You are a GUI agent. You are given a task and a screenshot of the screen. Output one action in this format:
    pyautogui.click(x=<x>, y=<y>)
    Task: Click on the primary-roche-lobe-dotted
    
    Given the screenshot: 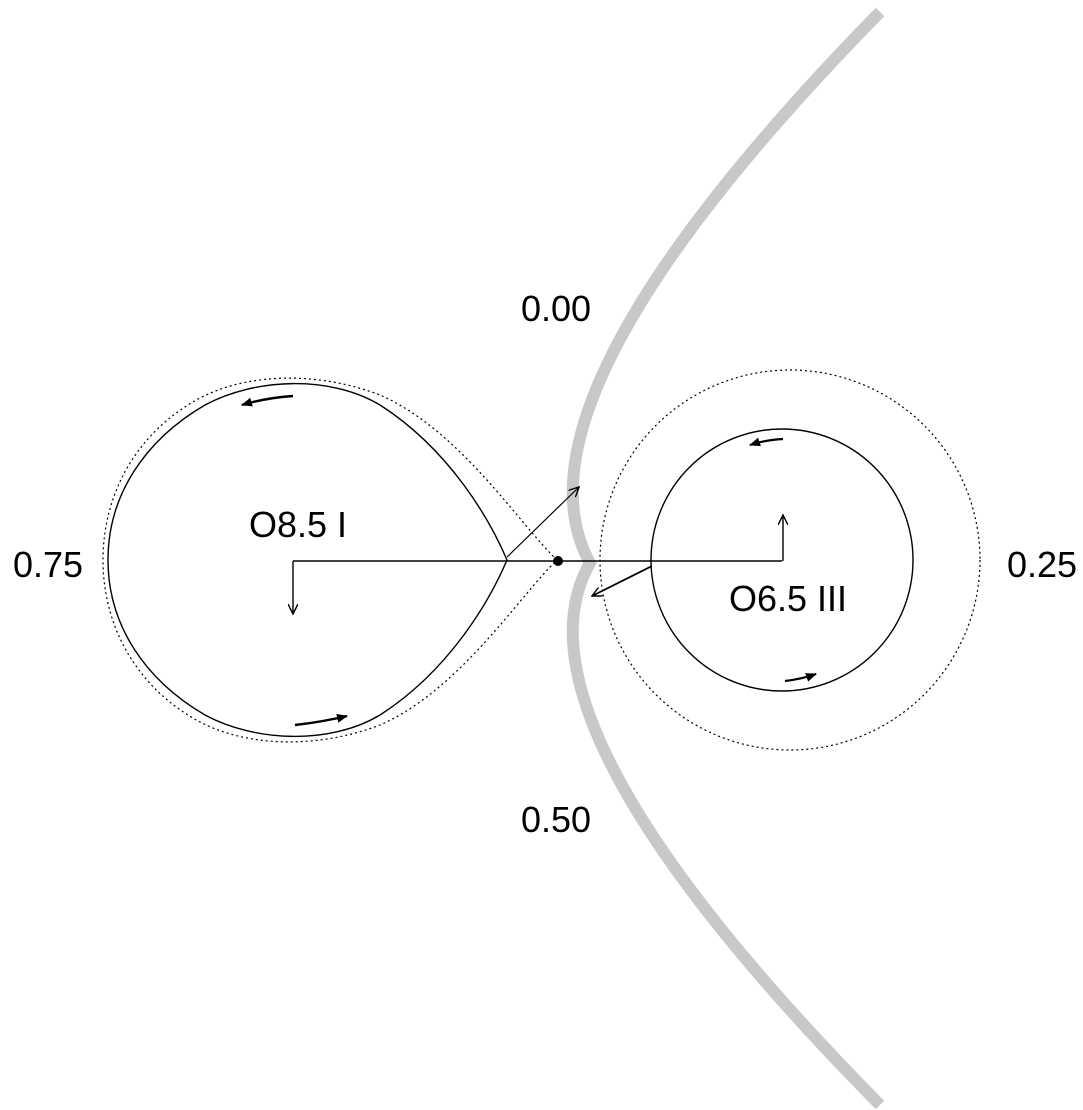 What is the action you would take?
    pyautogui.click(x=330, y=560)
    